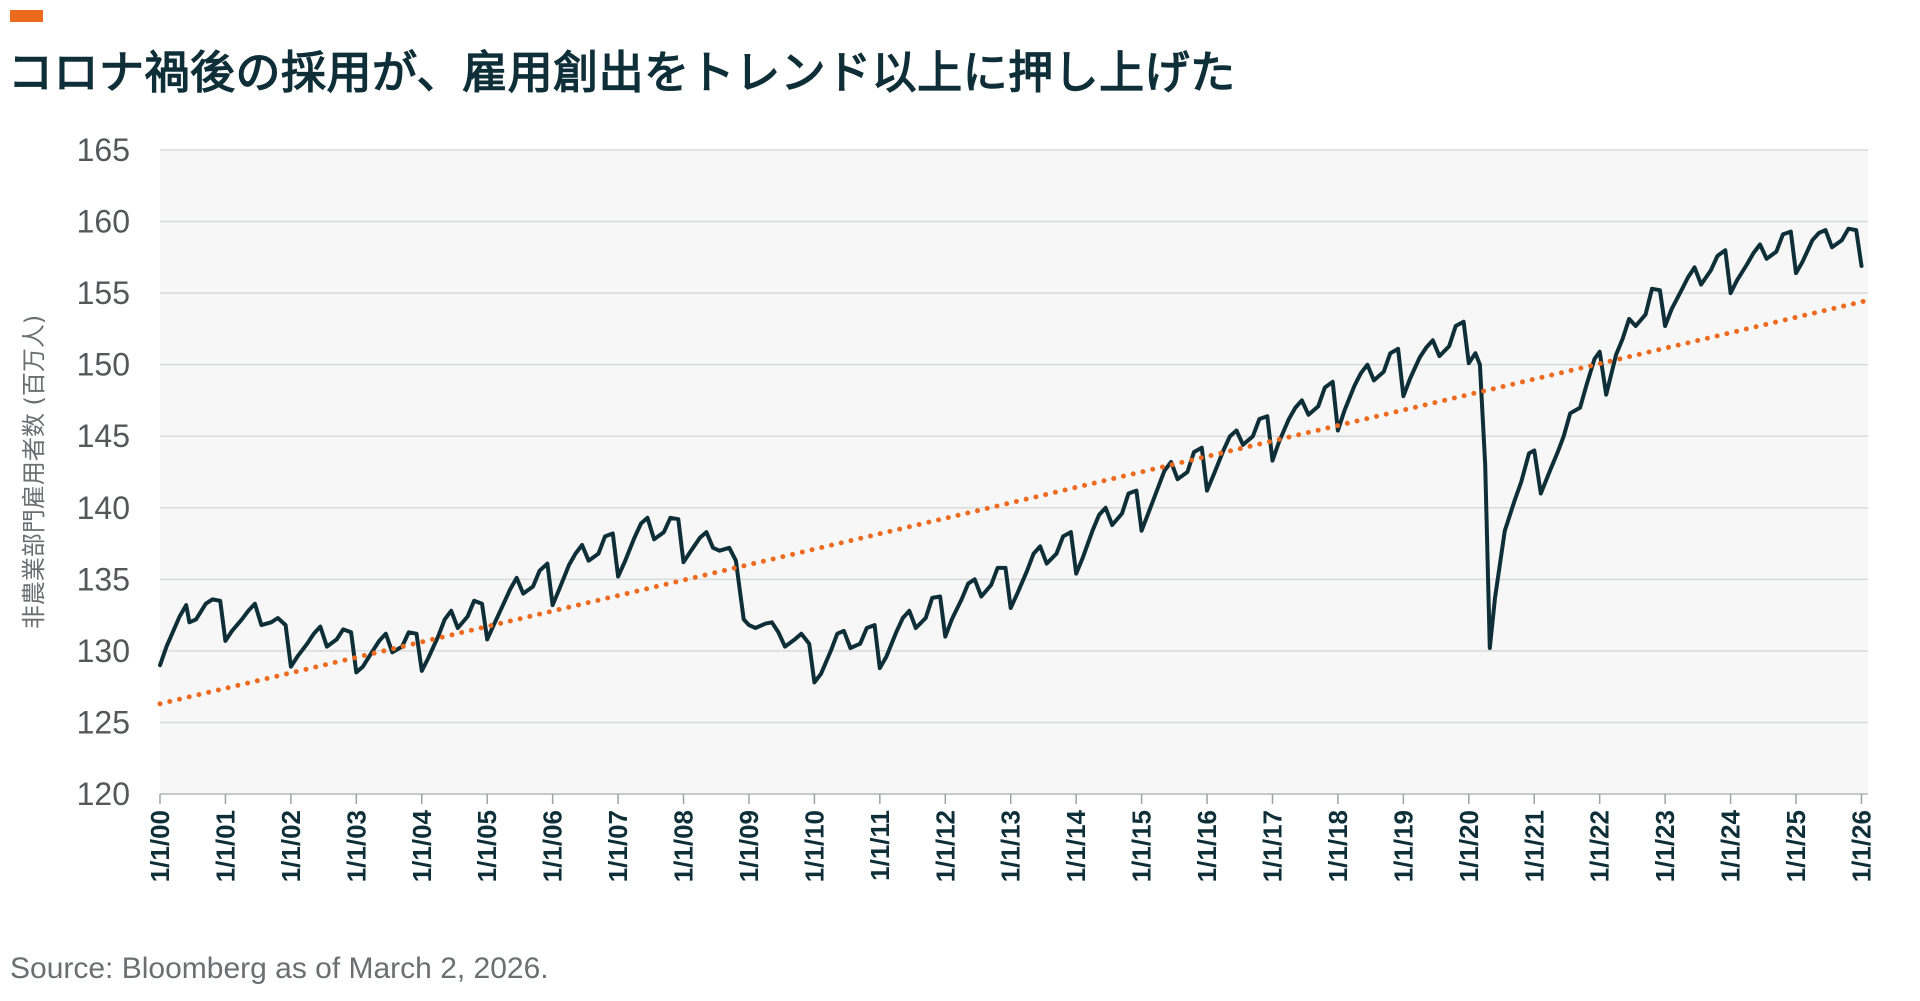 The image size is (1920, 1001). Describe the element at coordinates (1272, 846) in the screenshot. I see `x-tick-label: 1/1/17` at that location.